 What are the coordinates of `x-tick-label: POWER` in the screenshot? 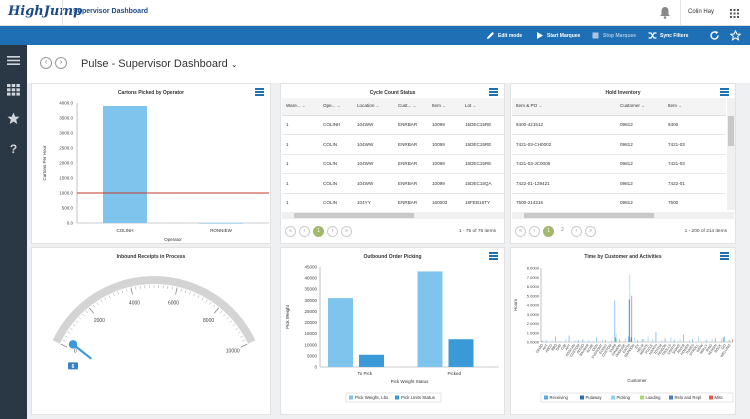 It's located at (685, 349).